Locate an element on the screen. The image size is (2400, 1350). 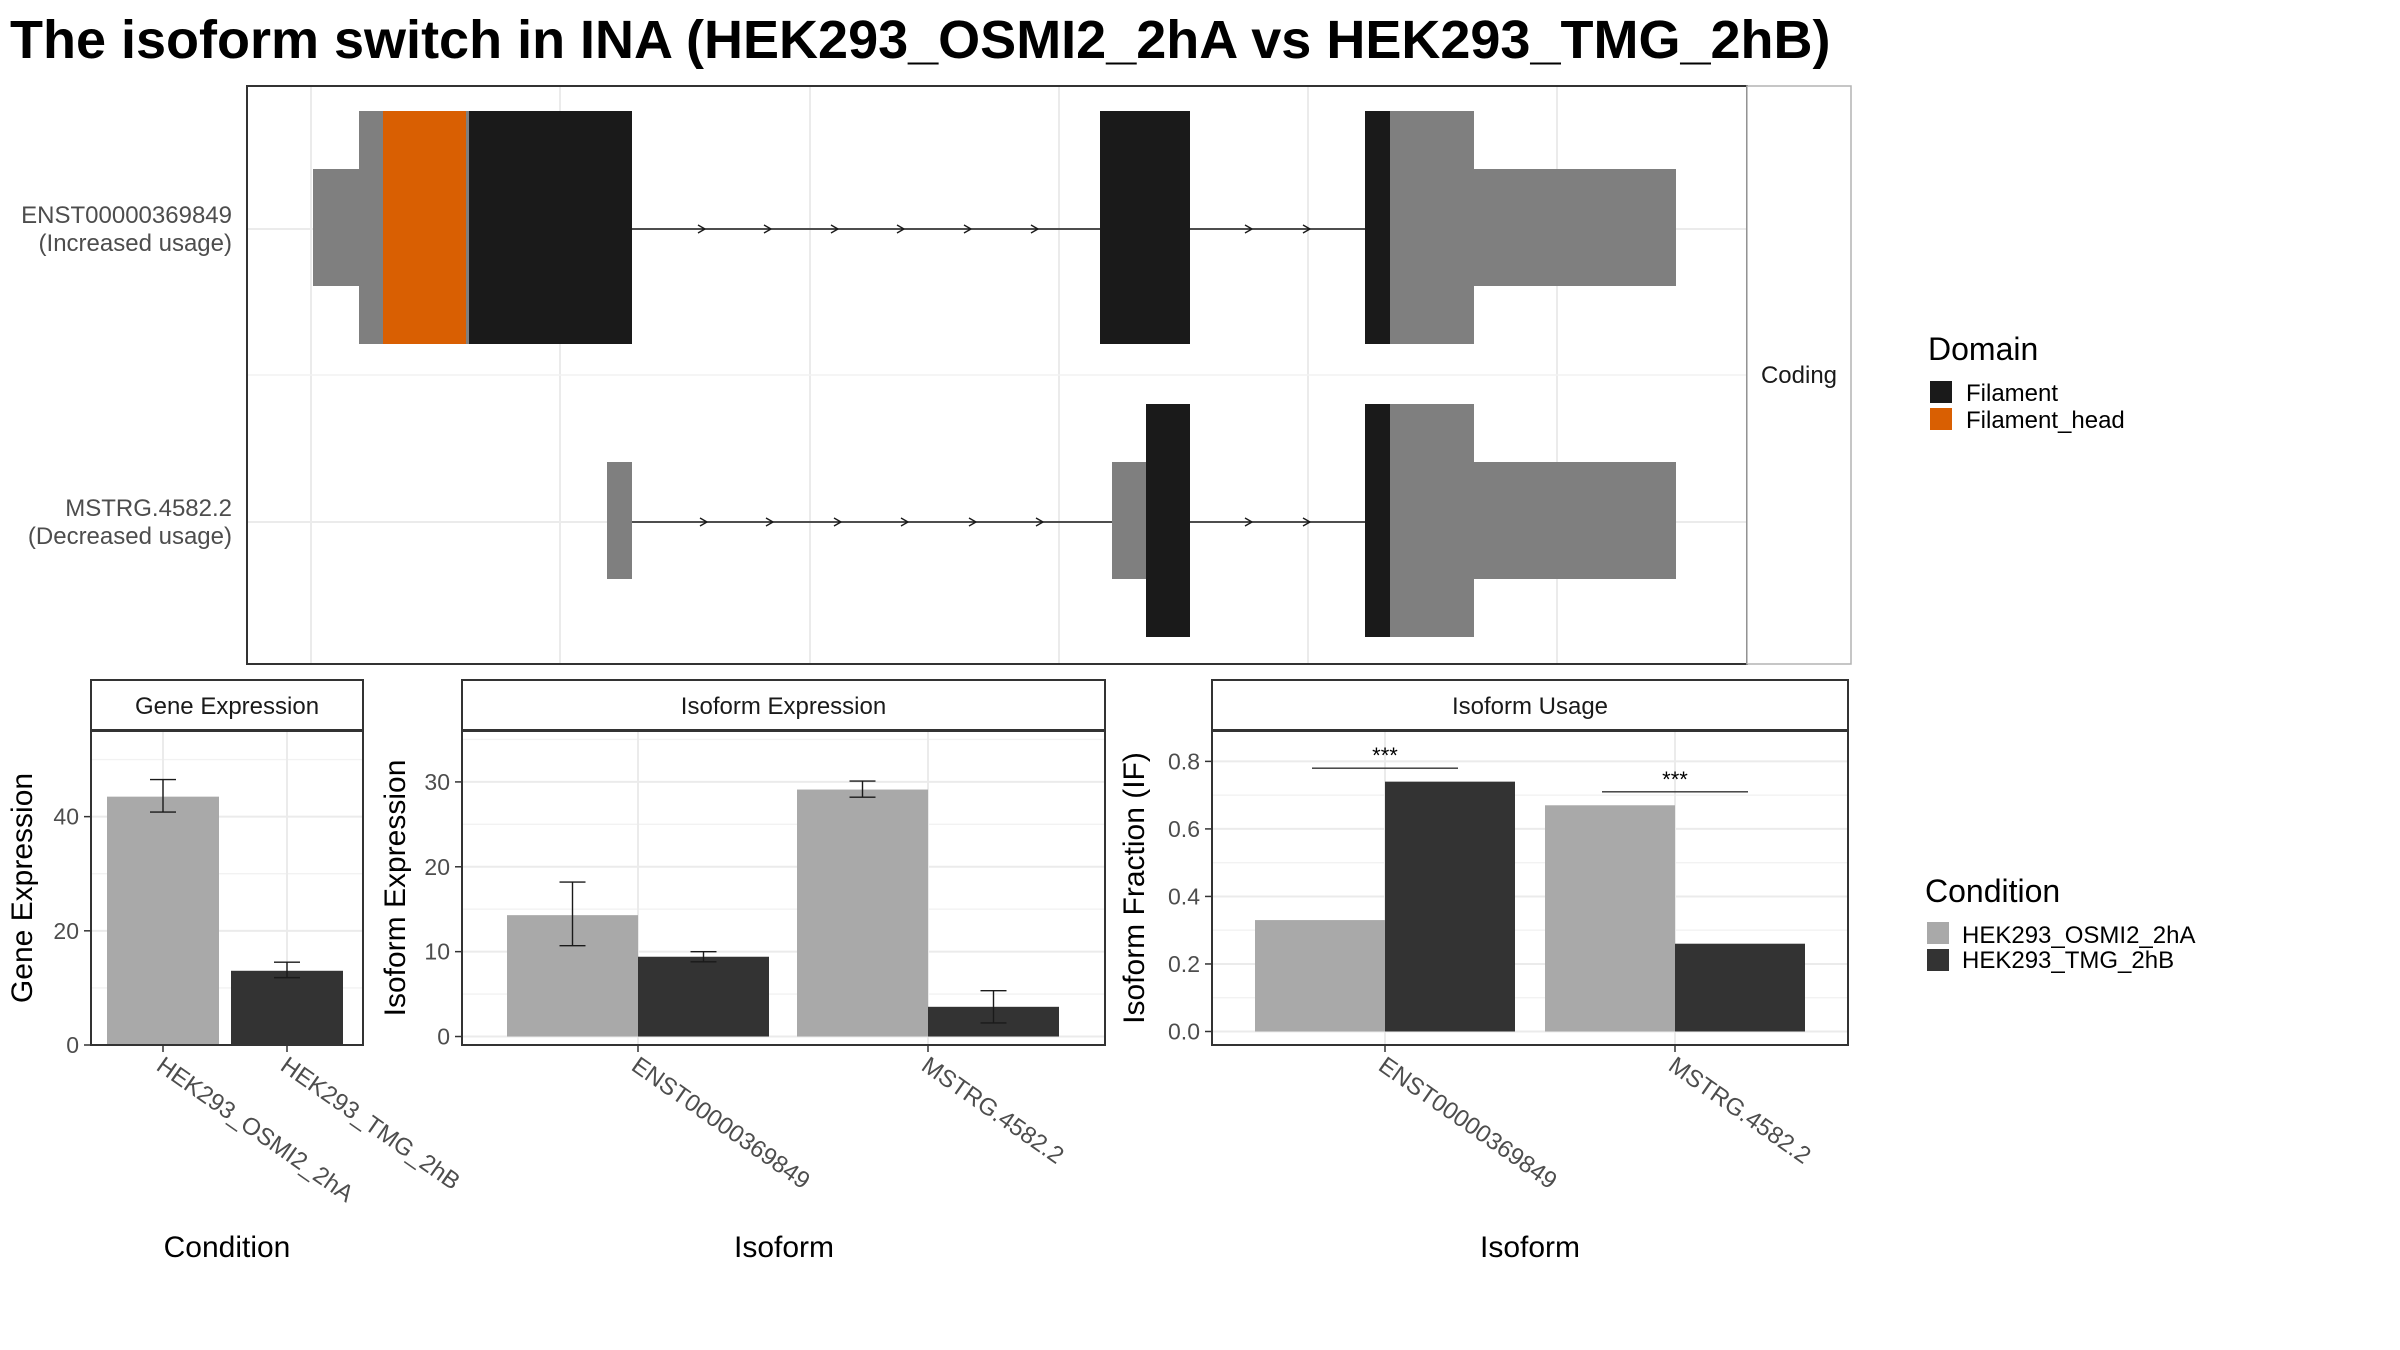
gene-expression-y-axis-title: Gene Expression is located at coordinates (22, 888).